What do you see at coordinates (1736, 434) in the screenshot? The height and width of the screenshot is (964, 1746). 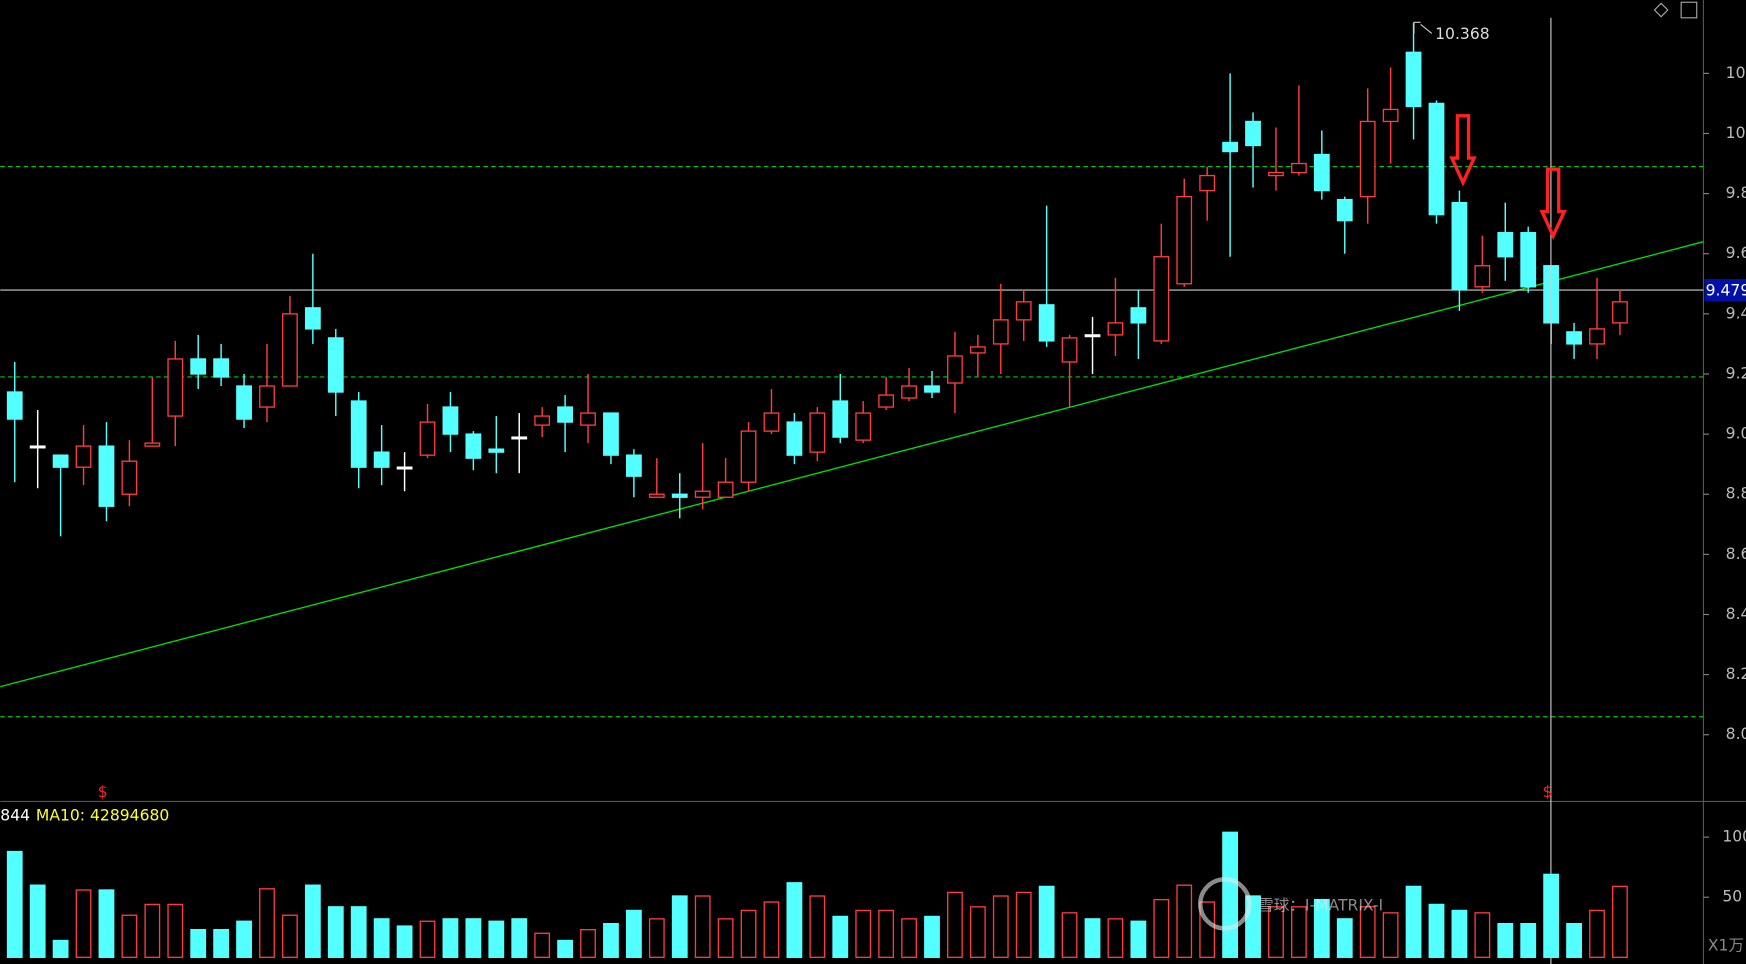 I see `y-tick-label: 9.0` at bounding box center [1736, 434].